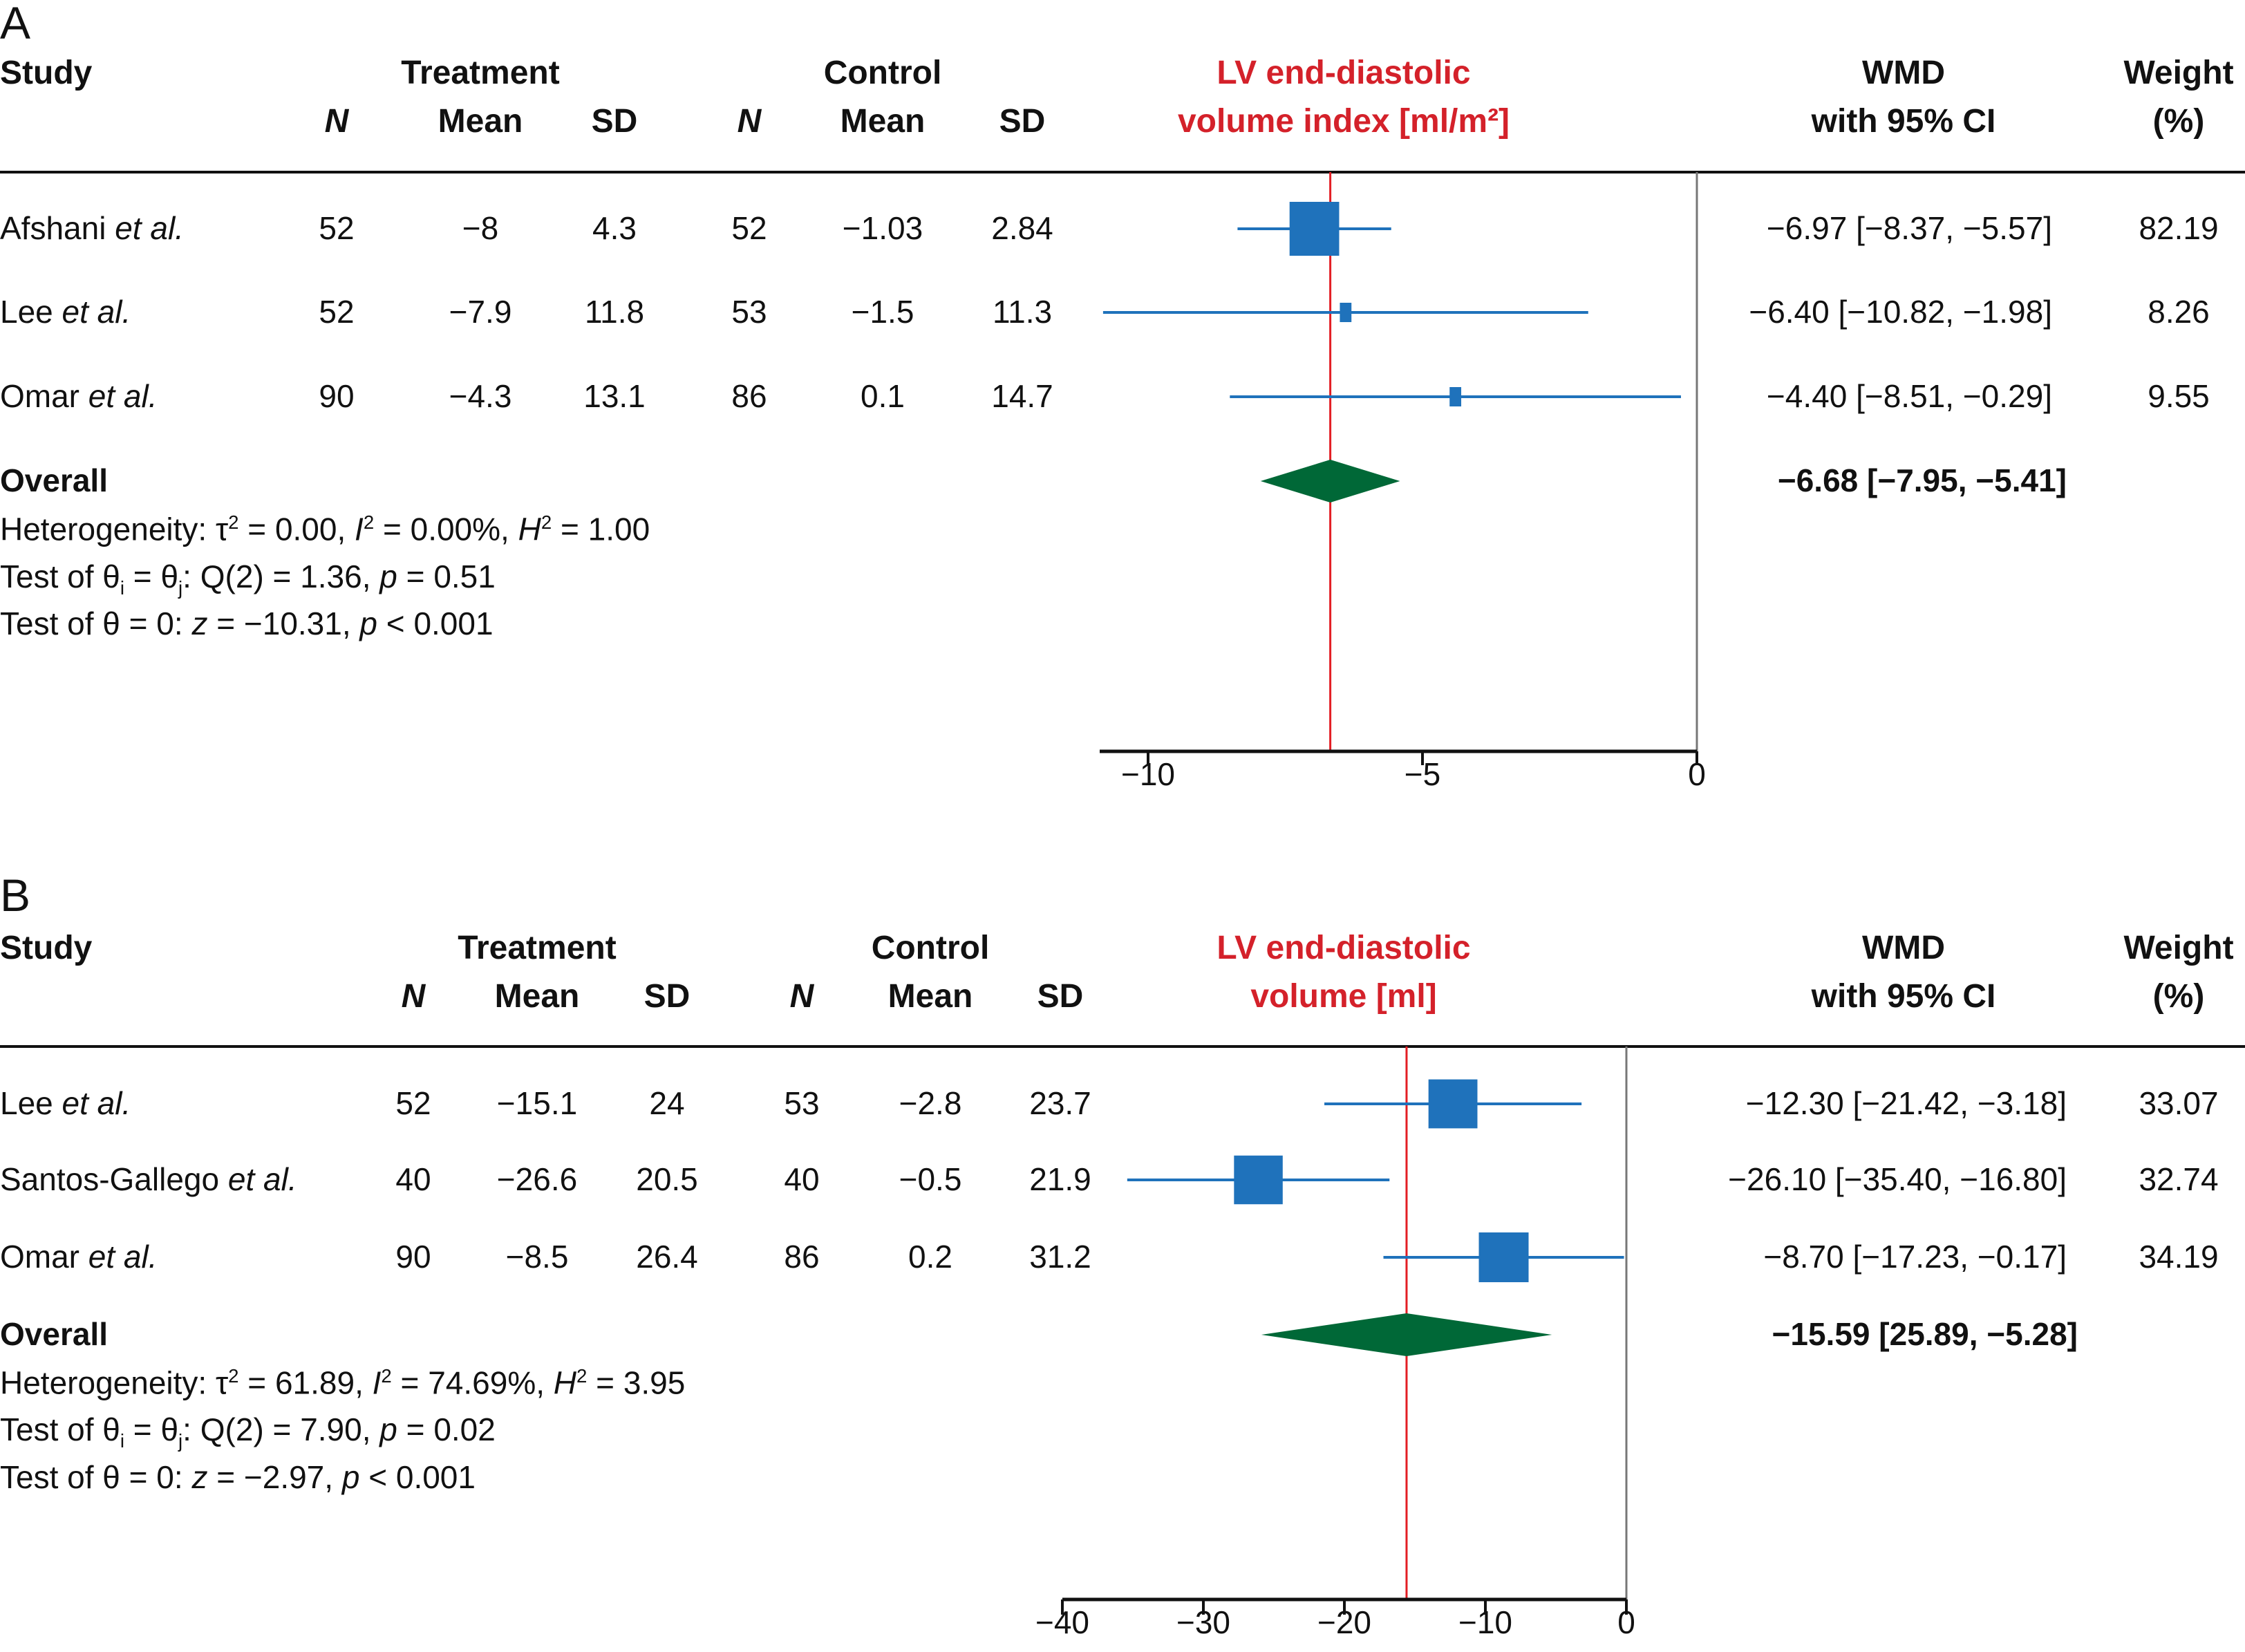 The image size is (2245, 1652). I want to click on test-zero-a: Test of θ = 0: z = −10.31, p < 0.001, so click(247, 623).